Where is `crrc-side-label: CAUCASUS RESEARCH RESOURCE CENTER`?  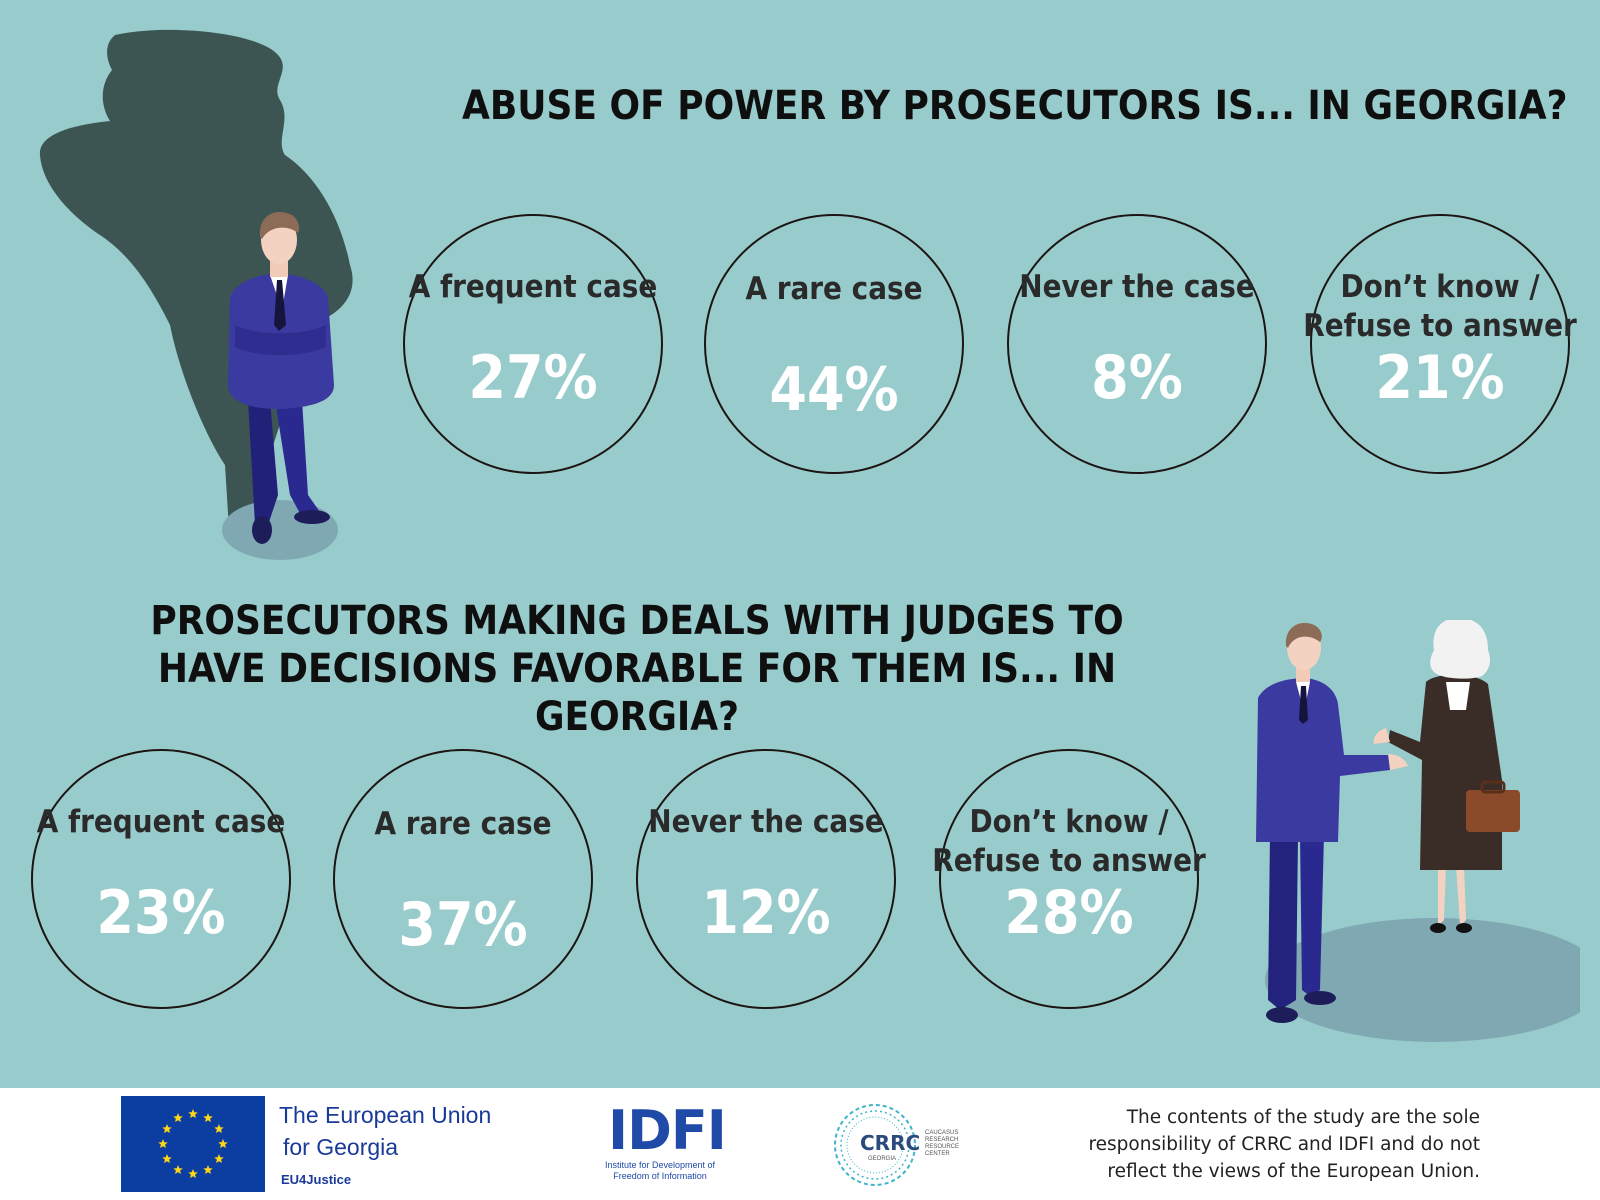 crrc-side-label: CAUCASUS RESEARCH RESOURCE CENTER is located at coordinates (942, 1143).